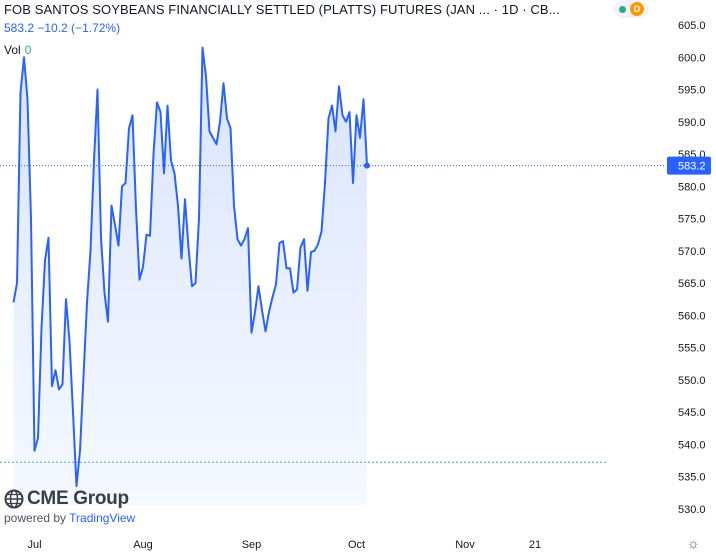 The width and height of the screenshot is (716, 556). I want to click on volume-indicator: Vol 0, so click(17, 50).